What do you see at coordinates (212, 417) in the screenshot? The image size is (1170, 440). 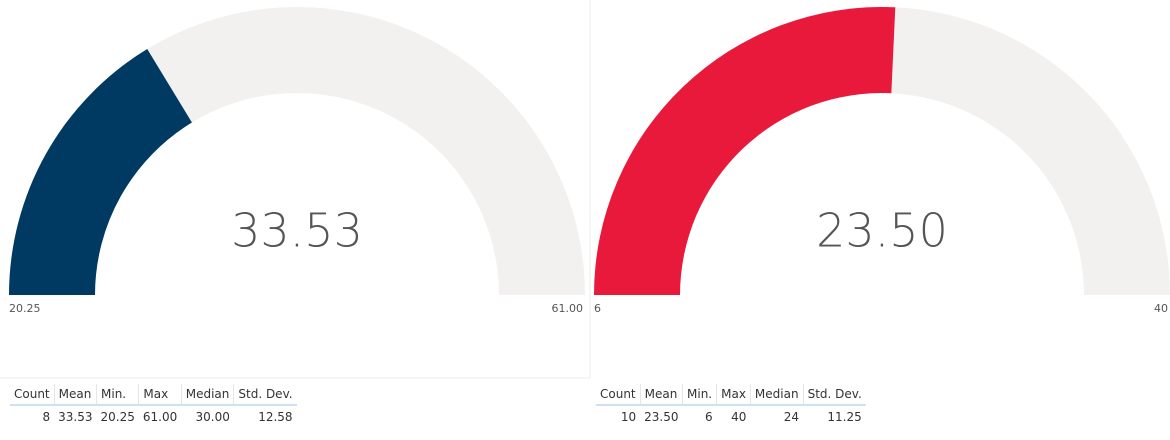 I see `cell: 30.00` at bounding box center [212, 417].